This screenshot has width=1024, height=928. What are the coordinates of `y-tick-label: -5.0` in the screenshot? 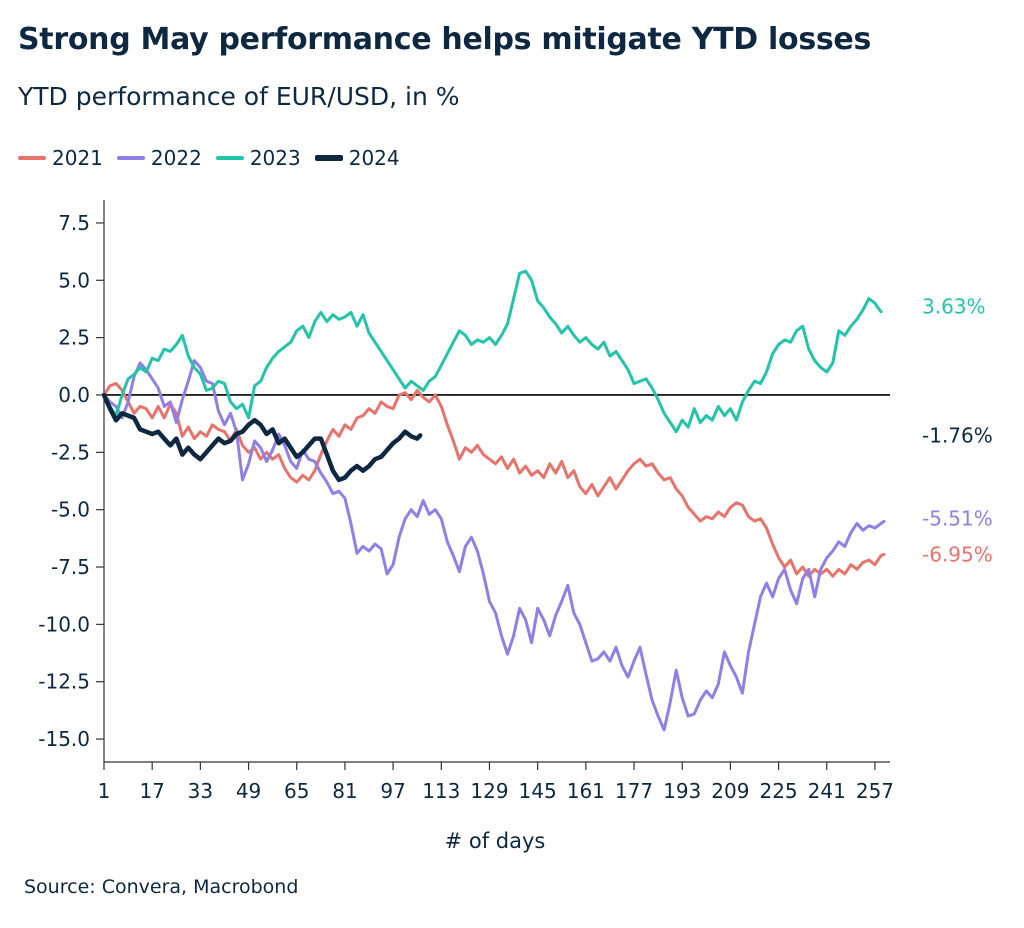 It's located at (70, 510).